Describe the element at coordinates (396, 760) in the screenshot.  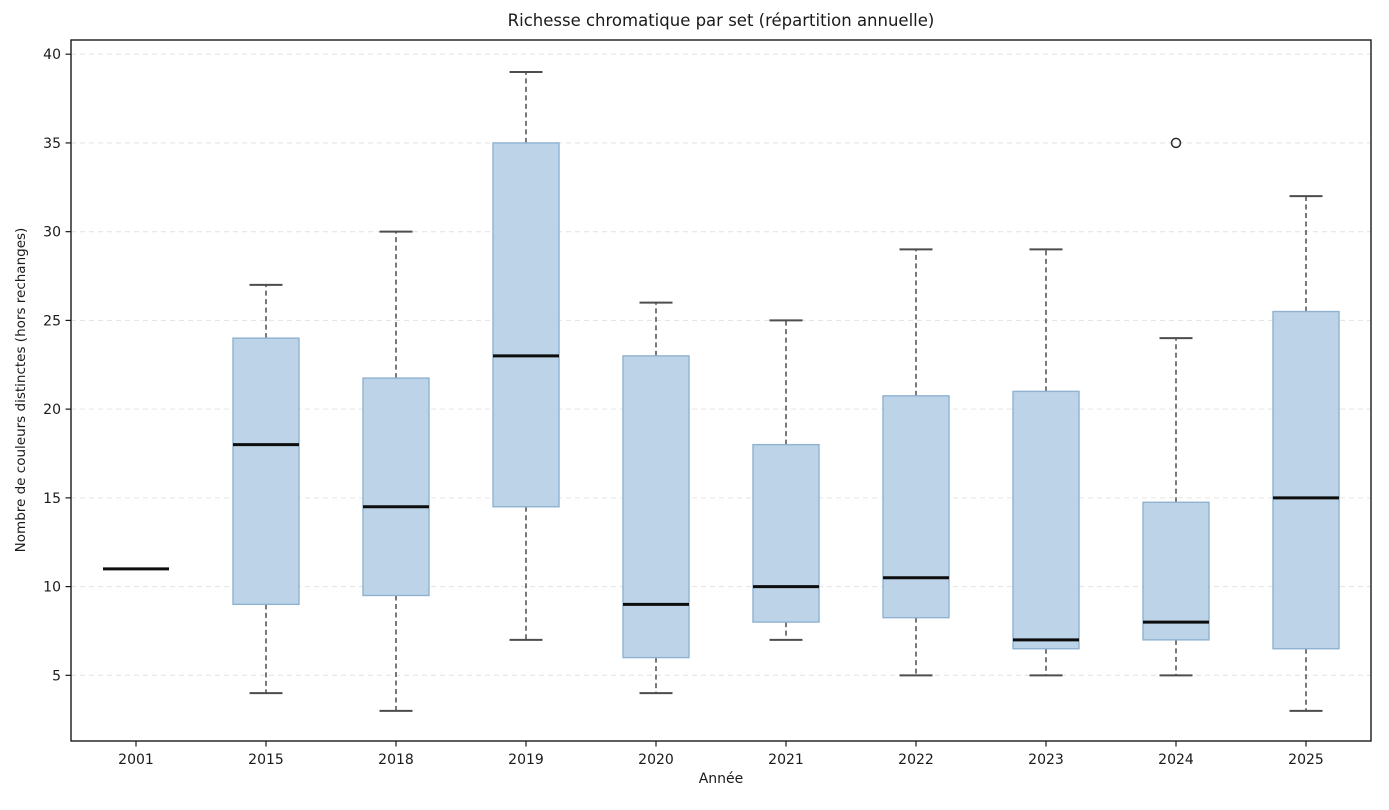
I see `x-tick-label: 2018` at that location.